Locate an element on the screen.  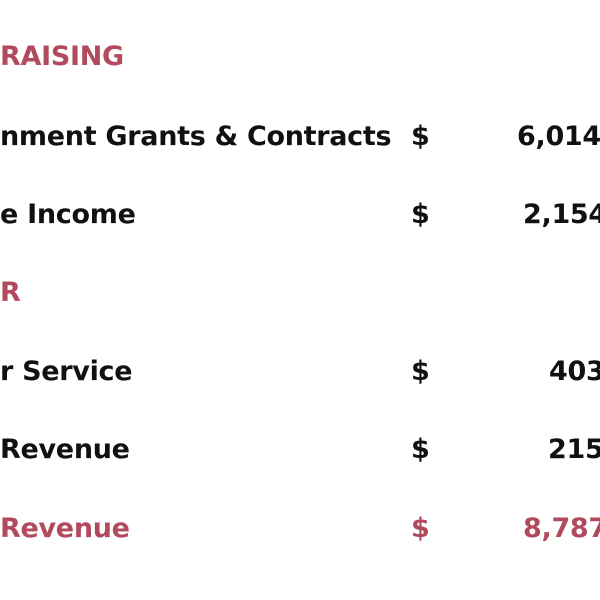
section-heading-label: R is located at coordinates (10, 292).